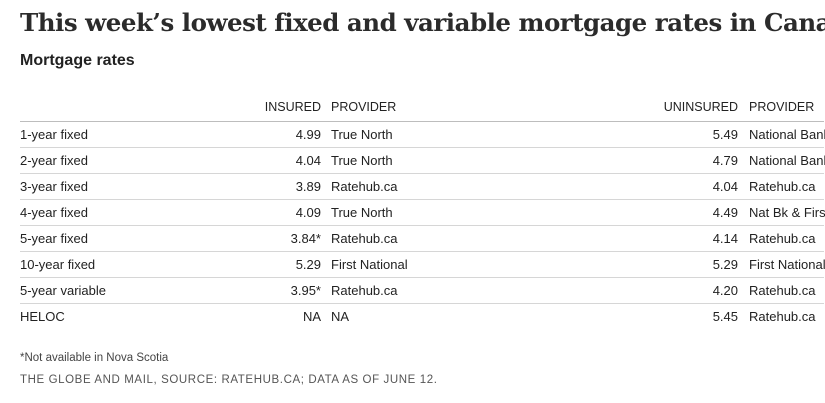 The width and height of the screenshot is (825, 403). I want to click on uninsured-rate-cell: 4.14, so click(619, 238).